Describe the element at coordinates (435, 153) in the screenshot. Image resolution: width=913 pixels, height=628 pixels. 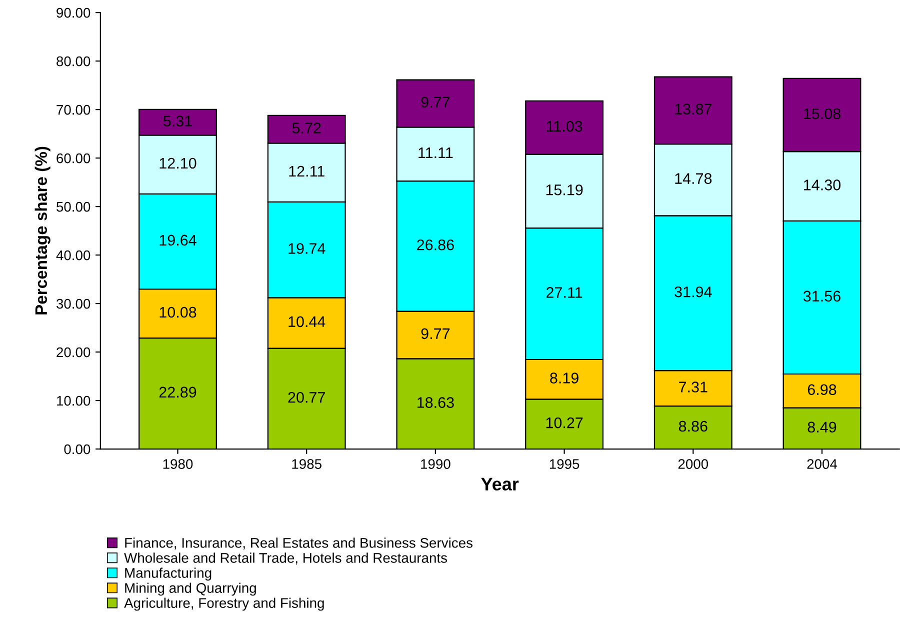
I see `data-label: 11.11` at that location.